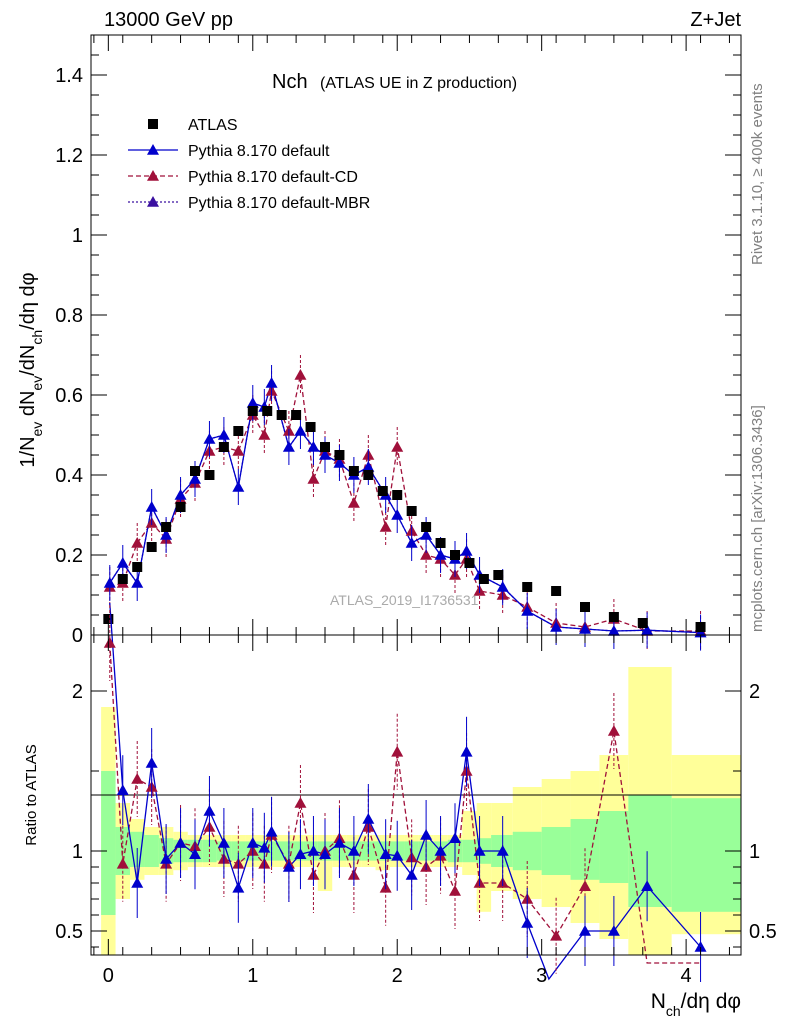 Image resolution: width=786 pixels, height=1024 pixels. What do you see at coordinates (69, 932) in the screenshot?
I see `ratio-y-tick-label: 0.5` at bounding box center [69, 932].